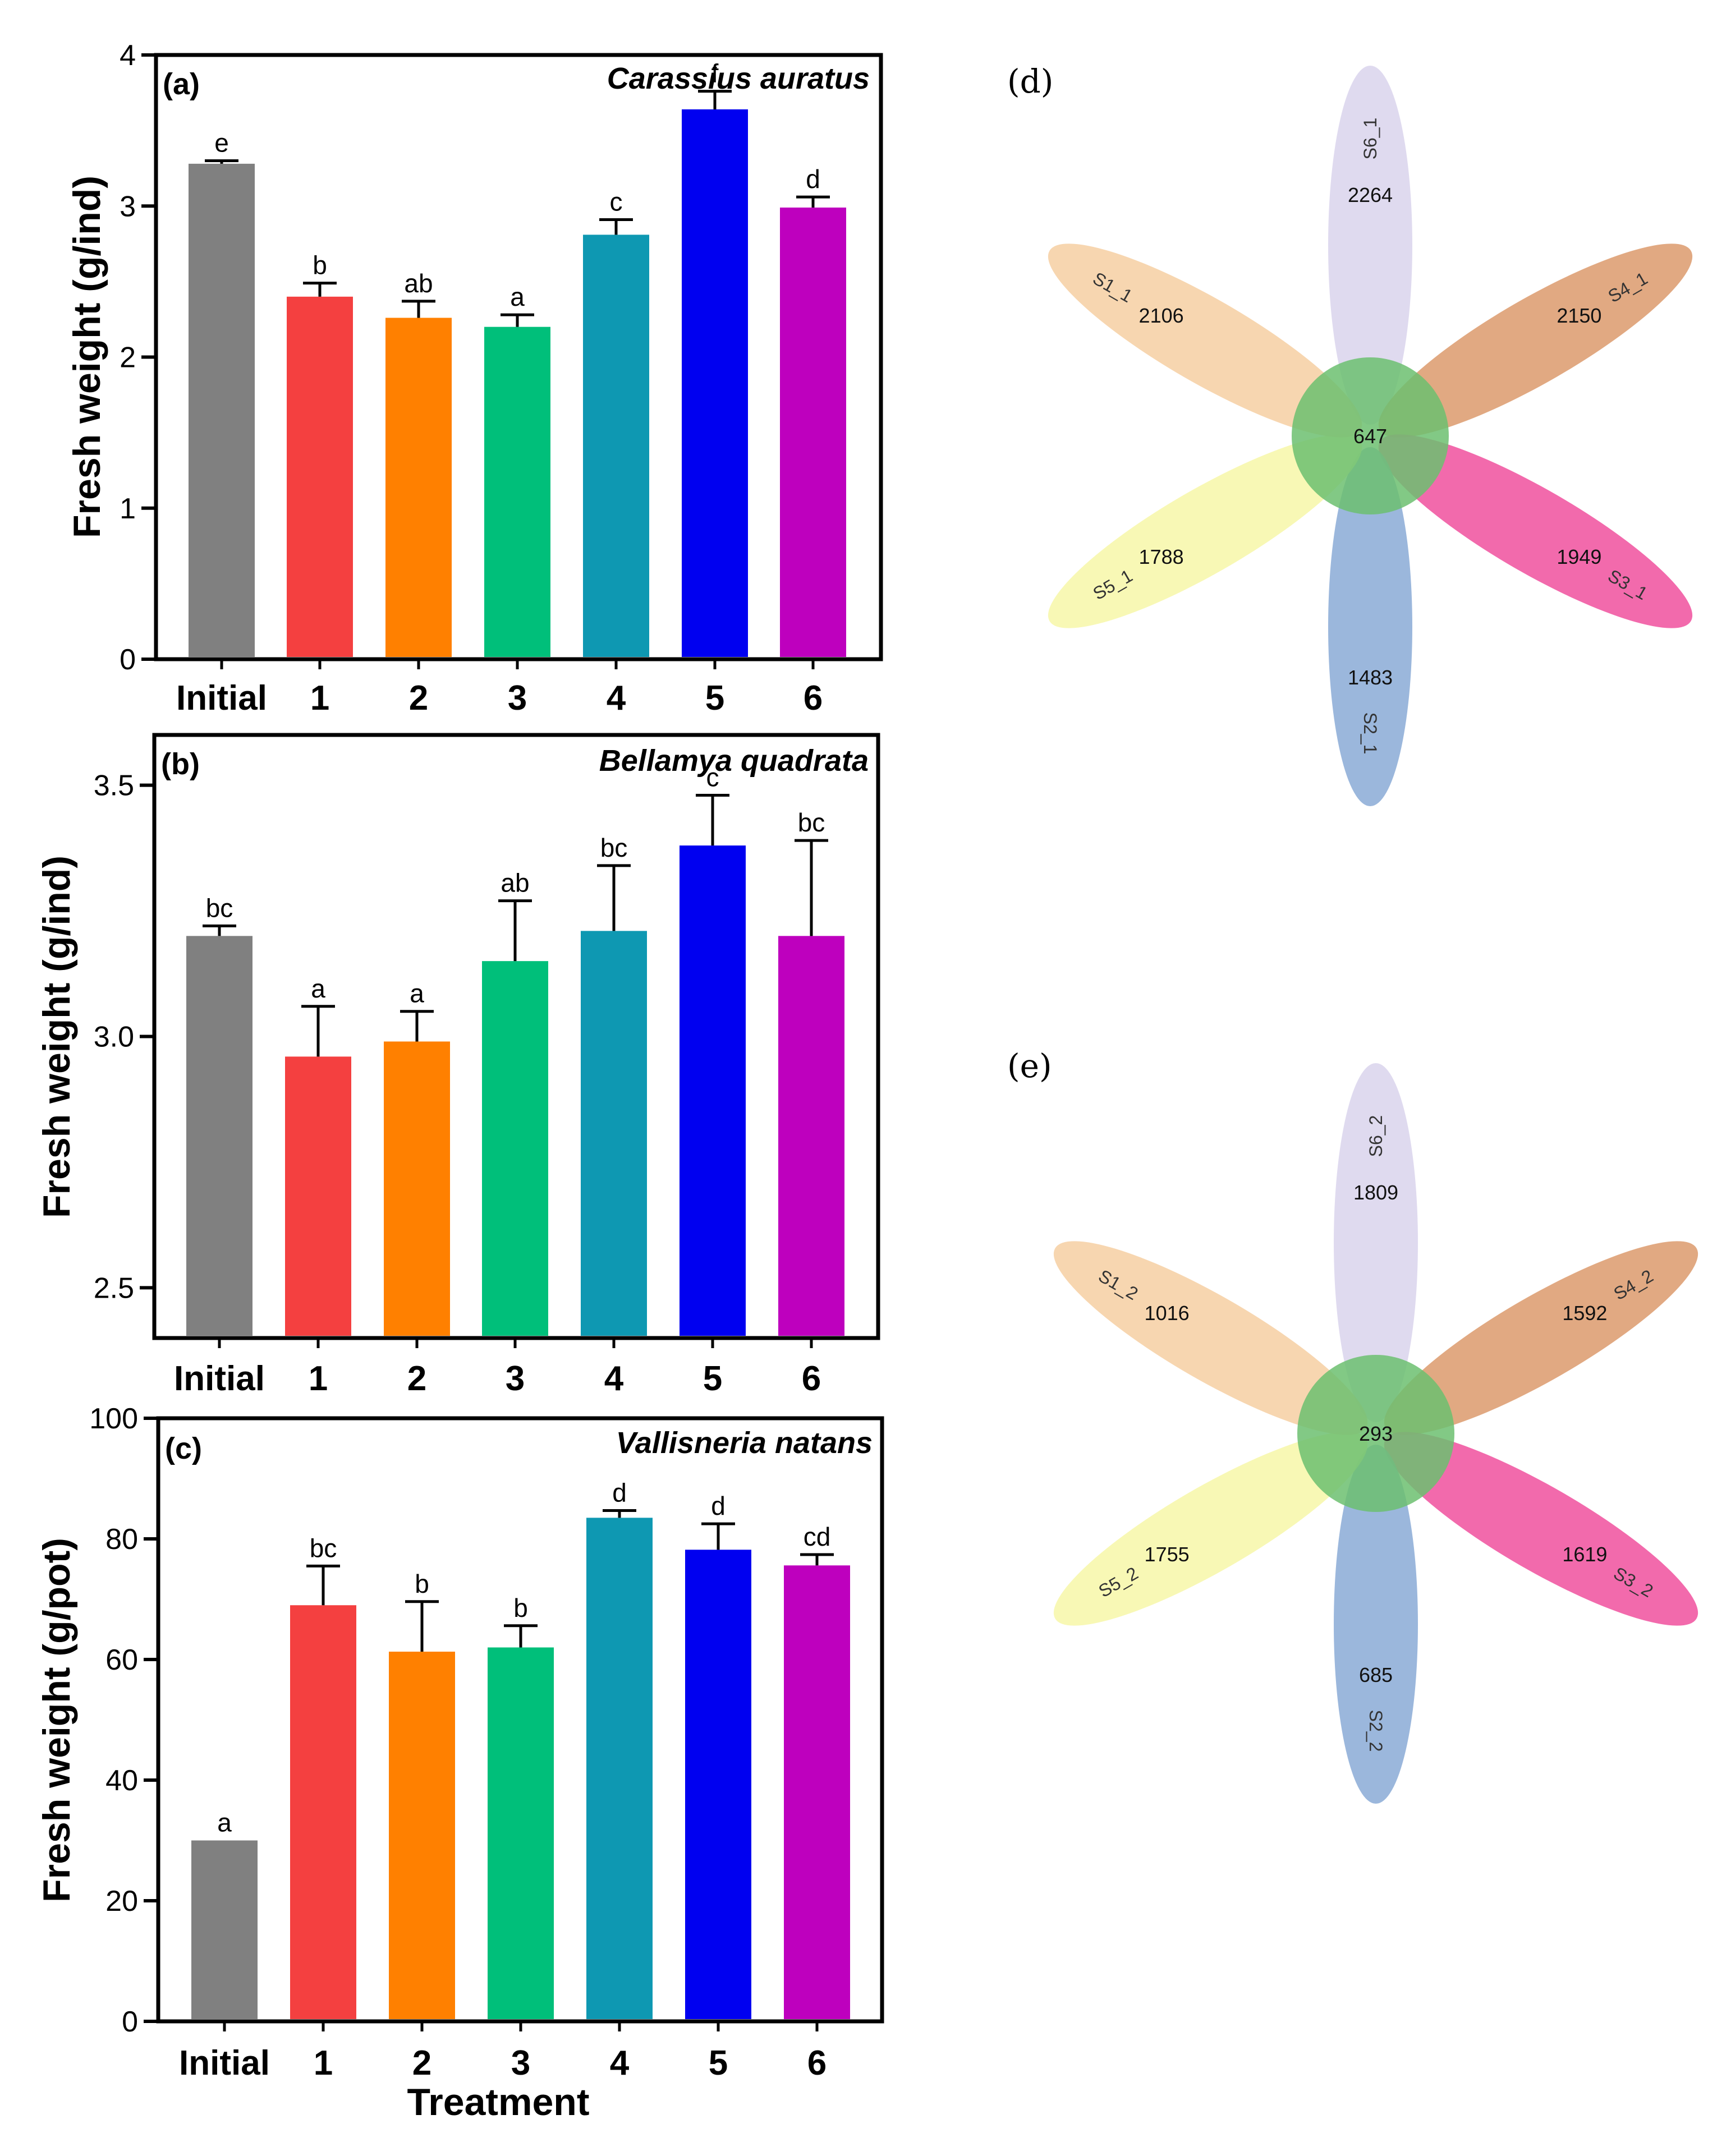 The height and width of the screenshot is (2156, 1717). Describe the element at coordinates (181, 84) in the screenshot. I see `panel-label-a: (a)` at that location.